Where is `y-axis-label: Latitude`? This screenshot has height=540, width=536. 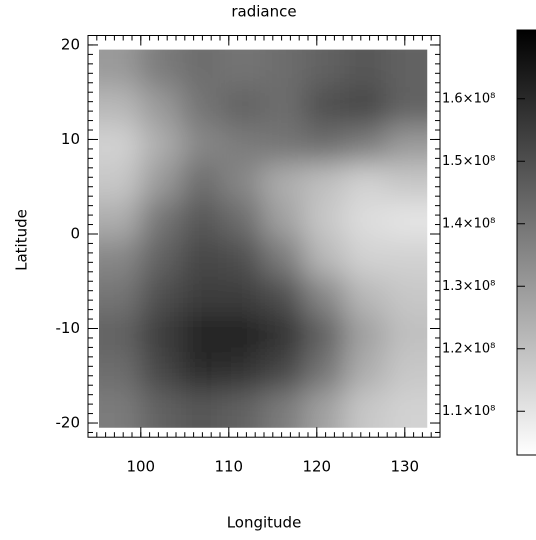
y-axis-label: Latitude is located at coordinates (22, 240).